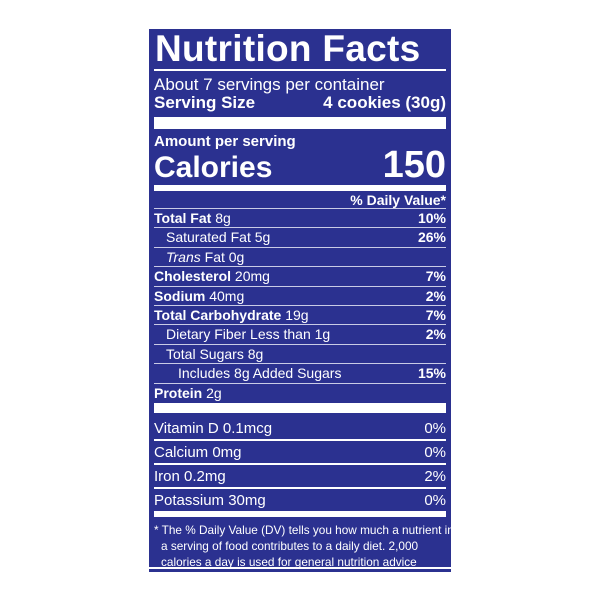 This screenshot has height=600, width=600. What do you see at coordinates (205, 102) in the screenshot?
I see `serving-size-label: Serving Size` at bounding box center [205, 102].